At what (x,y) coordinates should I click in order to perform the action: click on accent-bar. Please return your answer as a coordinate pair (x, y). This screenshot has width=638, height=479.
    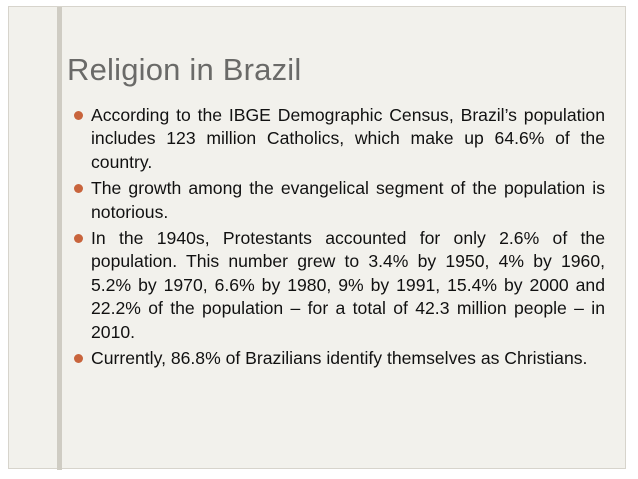
    Looking at the image, I should click on (59, 238).